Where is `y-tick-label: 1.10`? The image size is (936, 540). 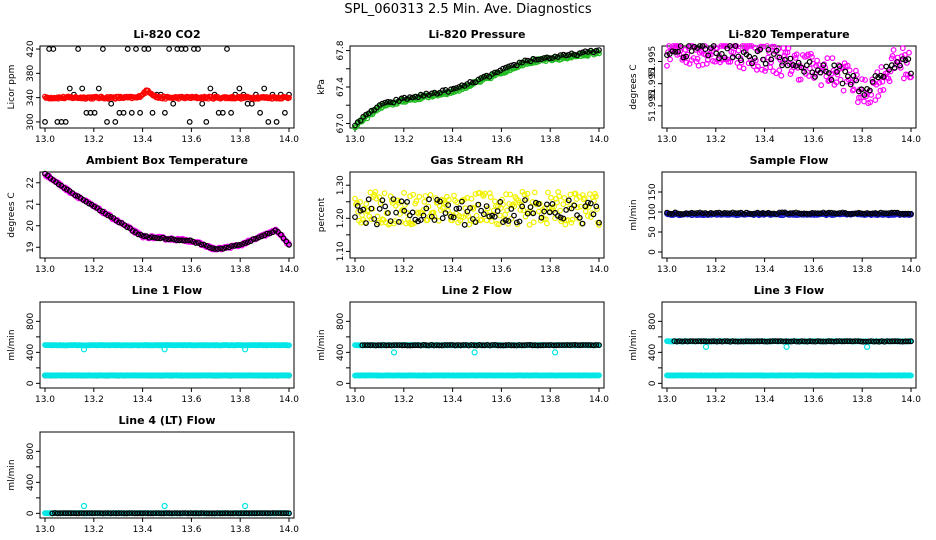
y-tick-label: 1.10 is located at coordinates (341, 251).